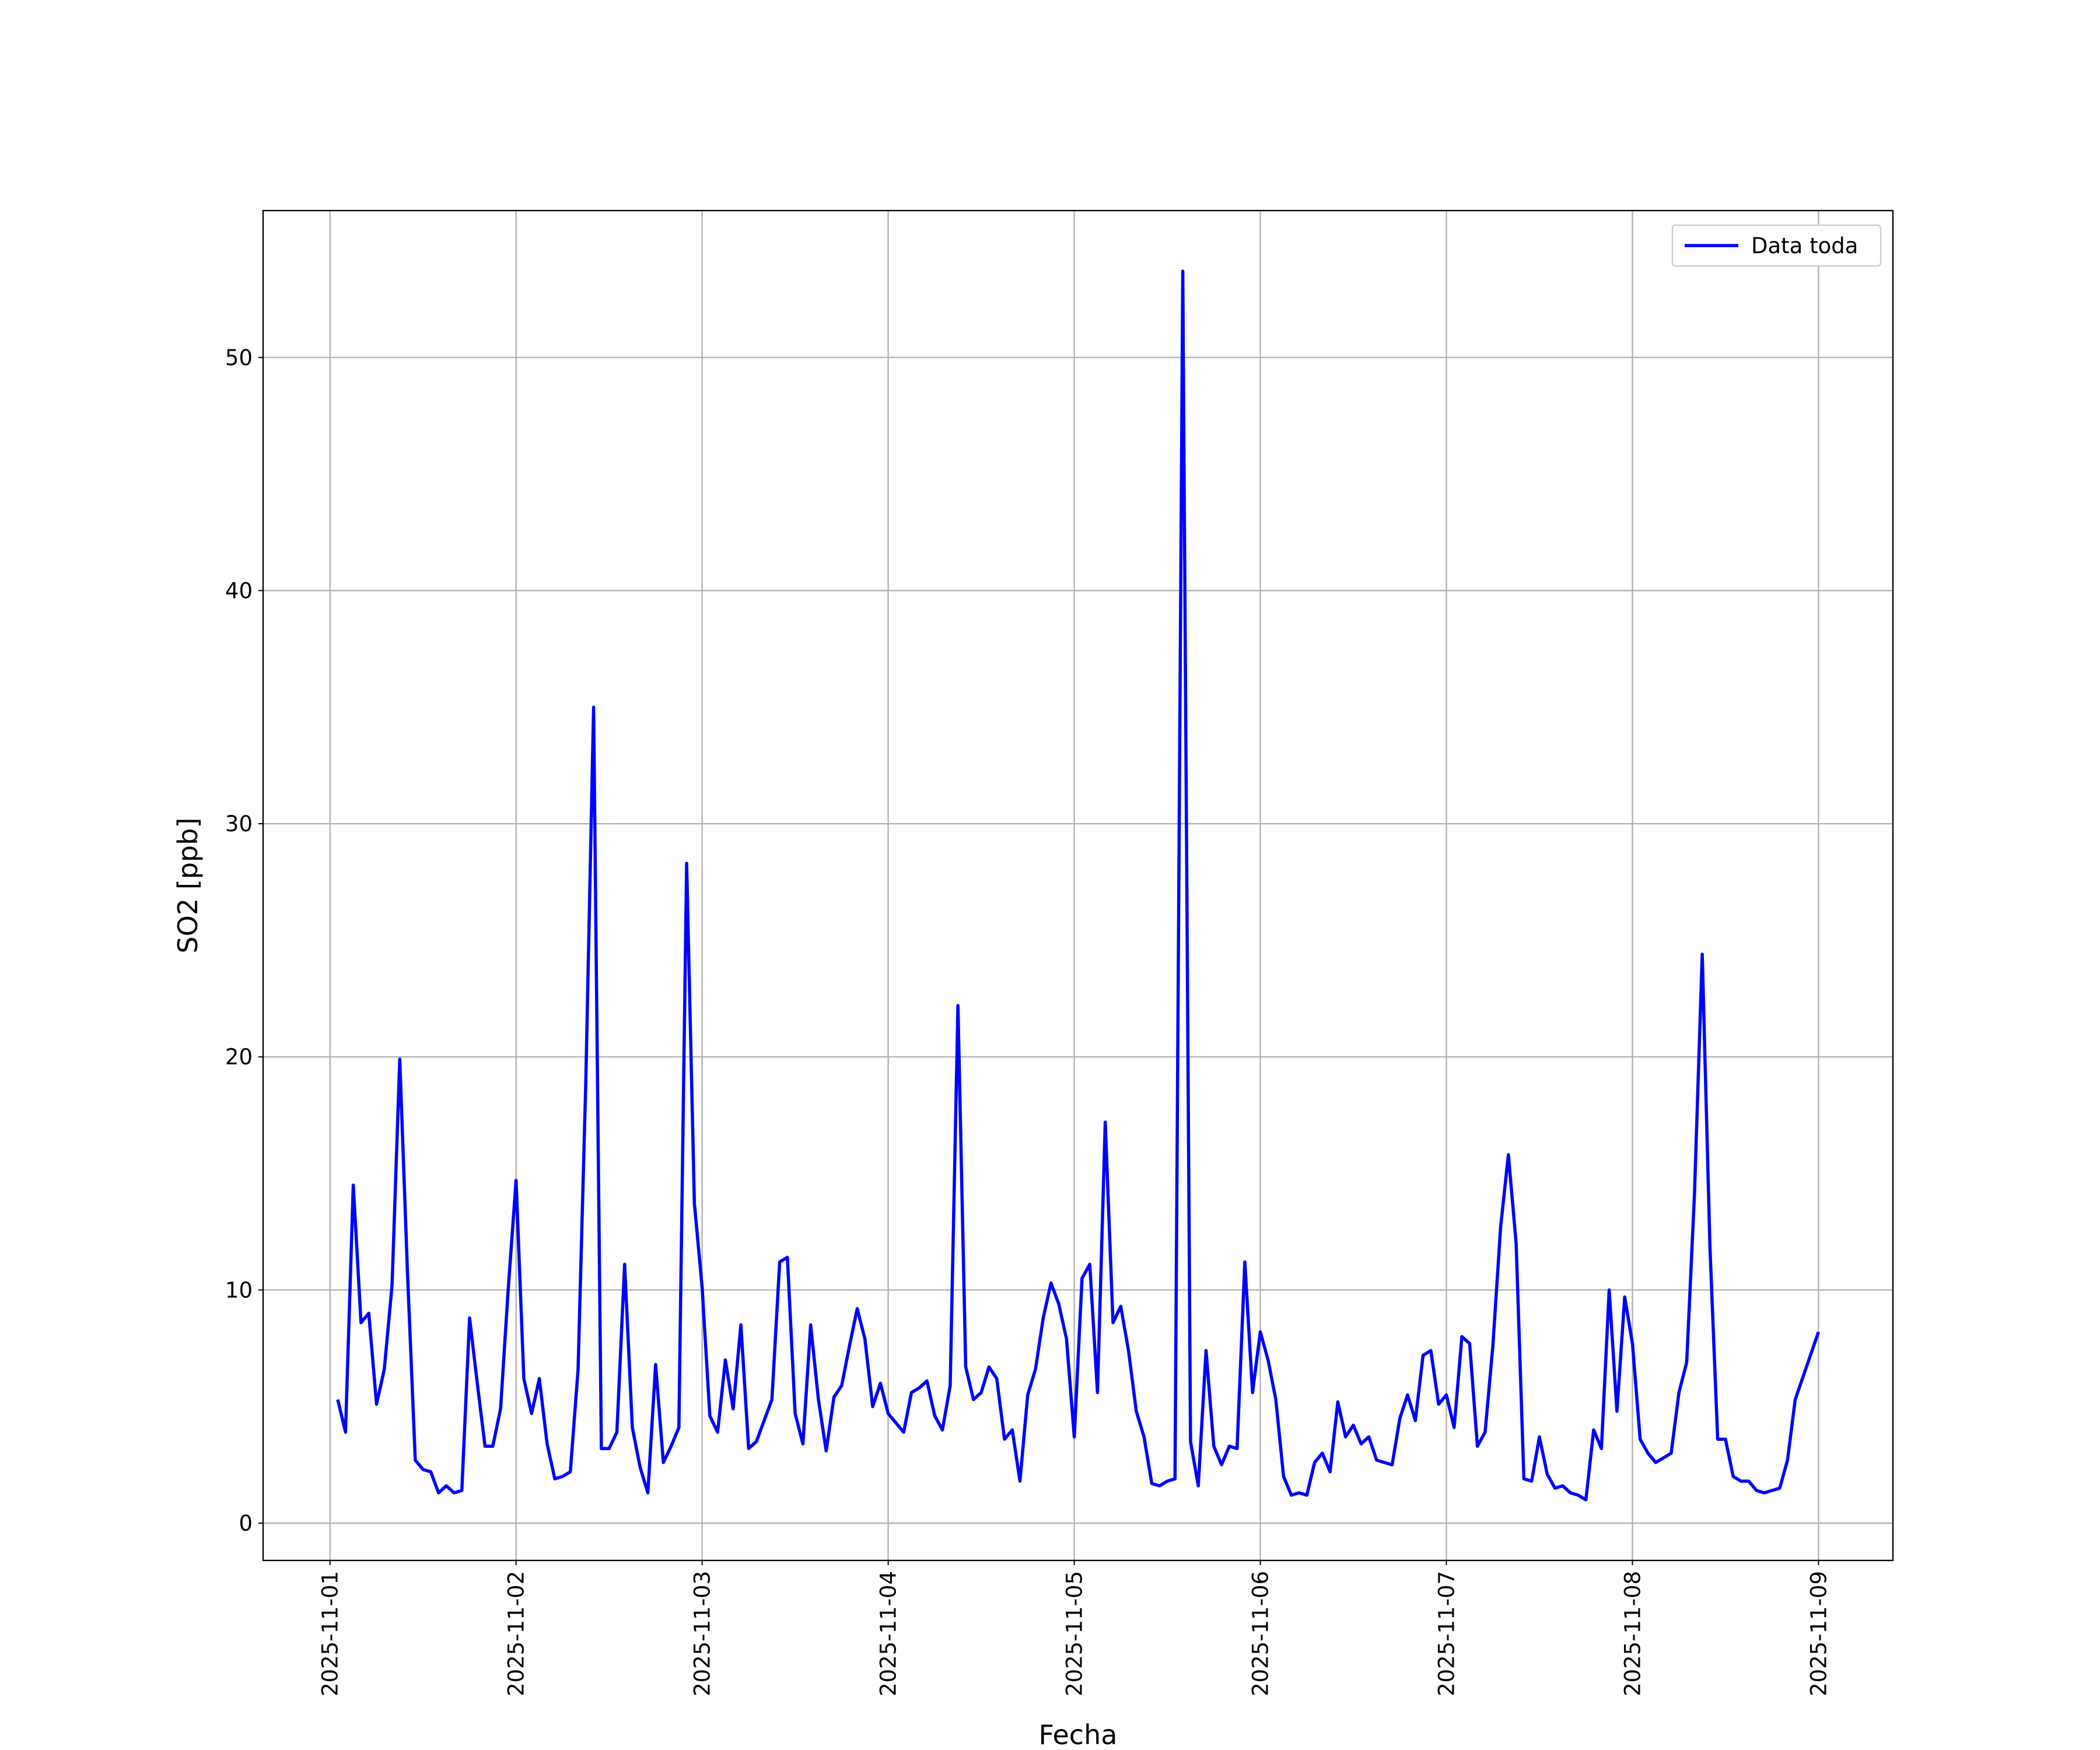 The image size is (2100, 1750). I want to click on y-tick-label: 0, so click(246, 1524).